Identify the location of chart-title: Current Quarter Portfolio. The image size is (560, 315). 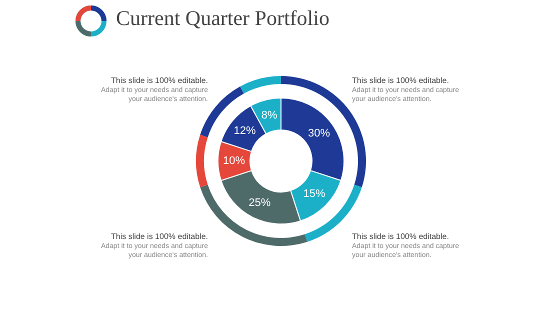
(223, 18).